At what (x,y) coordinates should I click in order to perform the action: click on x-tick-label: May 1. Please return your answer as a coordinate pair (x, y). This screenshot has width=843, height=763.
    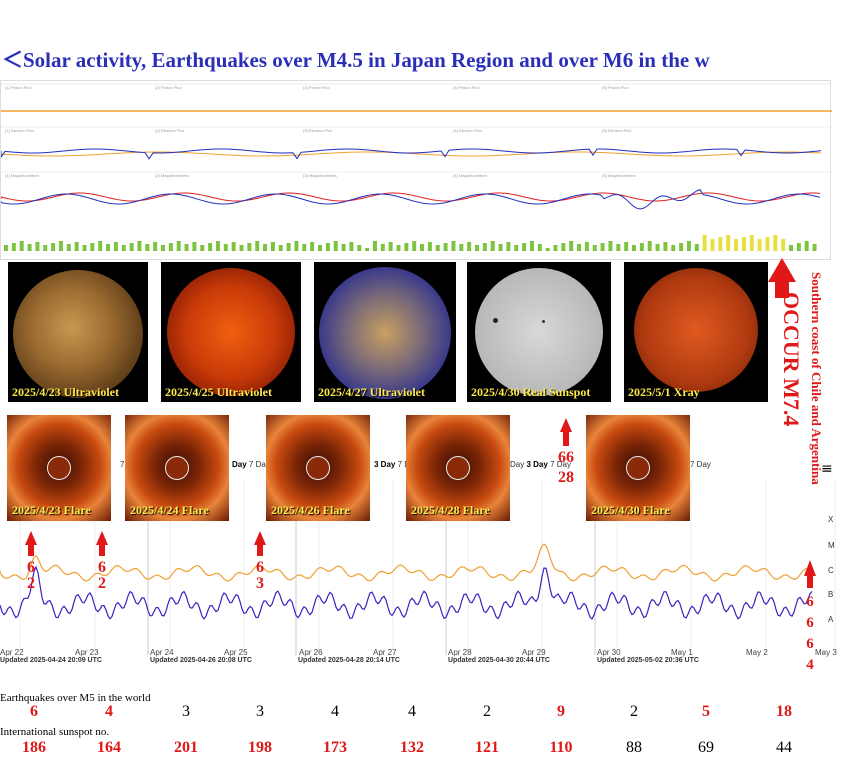
    Looking at the image, I should click on (682, 652).